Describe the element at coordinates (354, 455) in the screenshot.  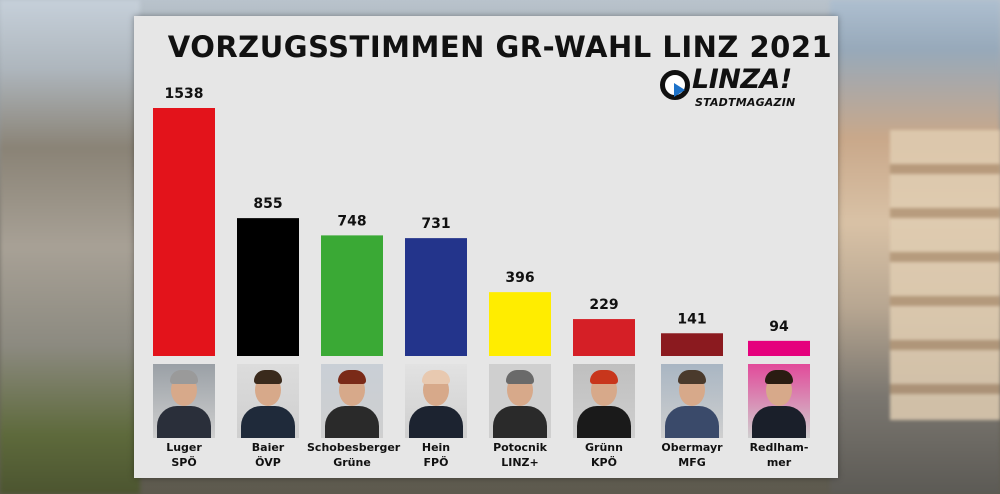
I see `candidate-label-3: Schobesberger Grüne` at that location.